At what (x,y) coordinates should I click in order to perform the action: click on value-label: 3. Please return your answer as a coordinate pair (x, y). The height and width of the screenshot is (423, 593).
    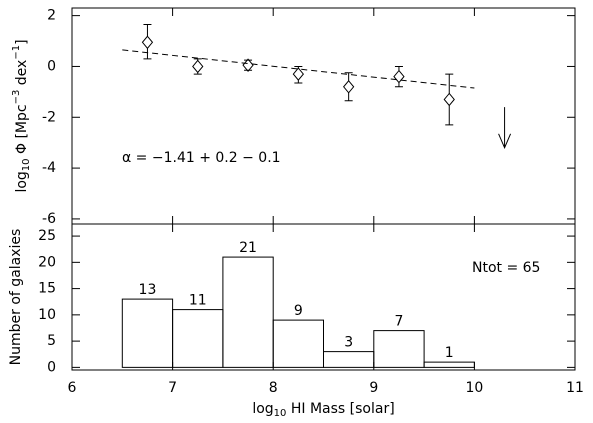
    Looking at the image, I should click on (348, 343).